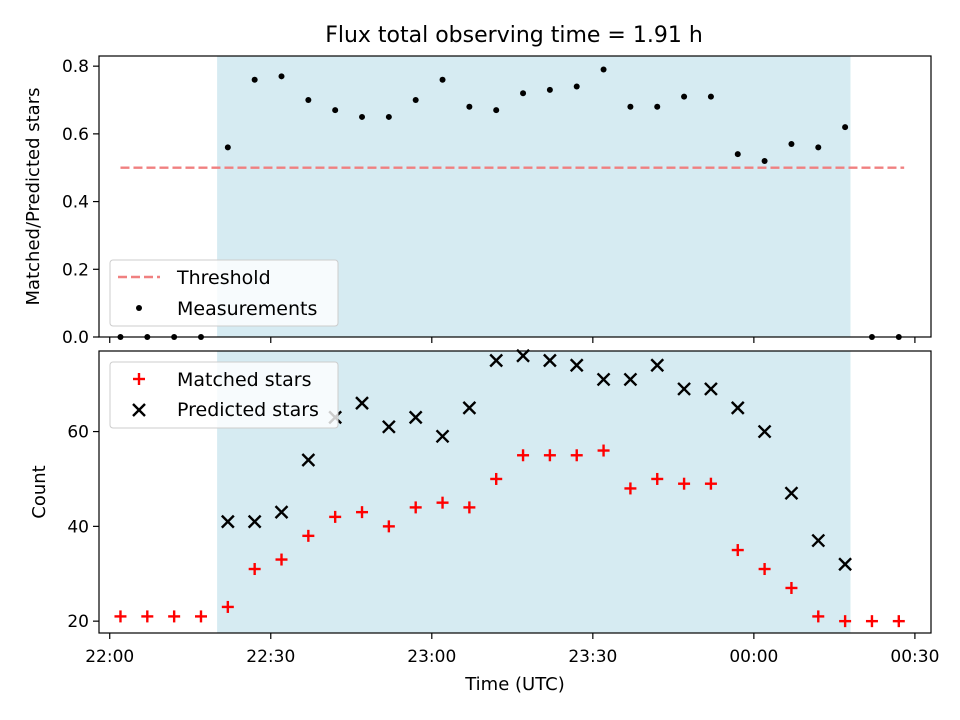 This screenshot has width=960, height=720. I want to click on y-tick-label: 0.6, so click(75, 135).